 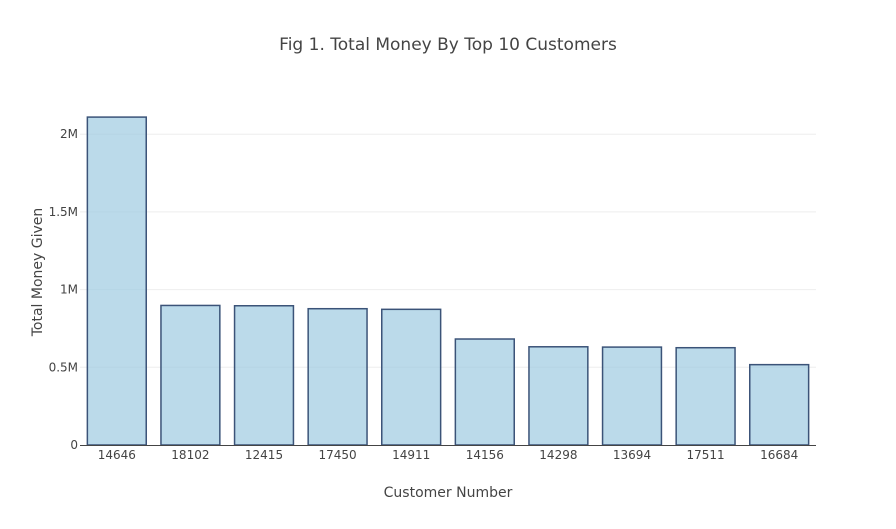 What do you see at coordinates (779, 455) in the screenshot?
I see `x-tick-label: 16684` at bounding box center [779, 455].